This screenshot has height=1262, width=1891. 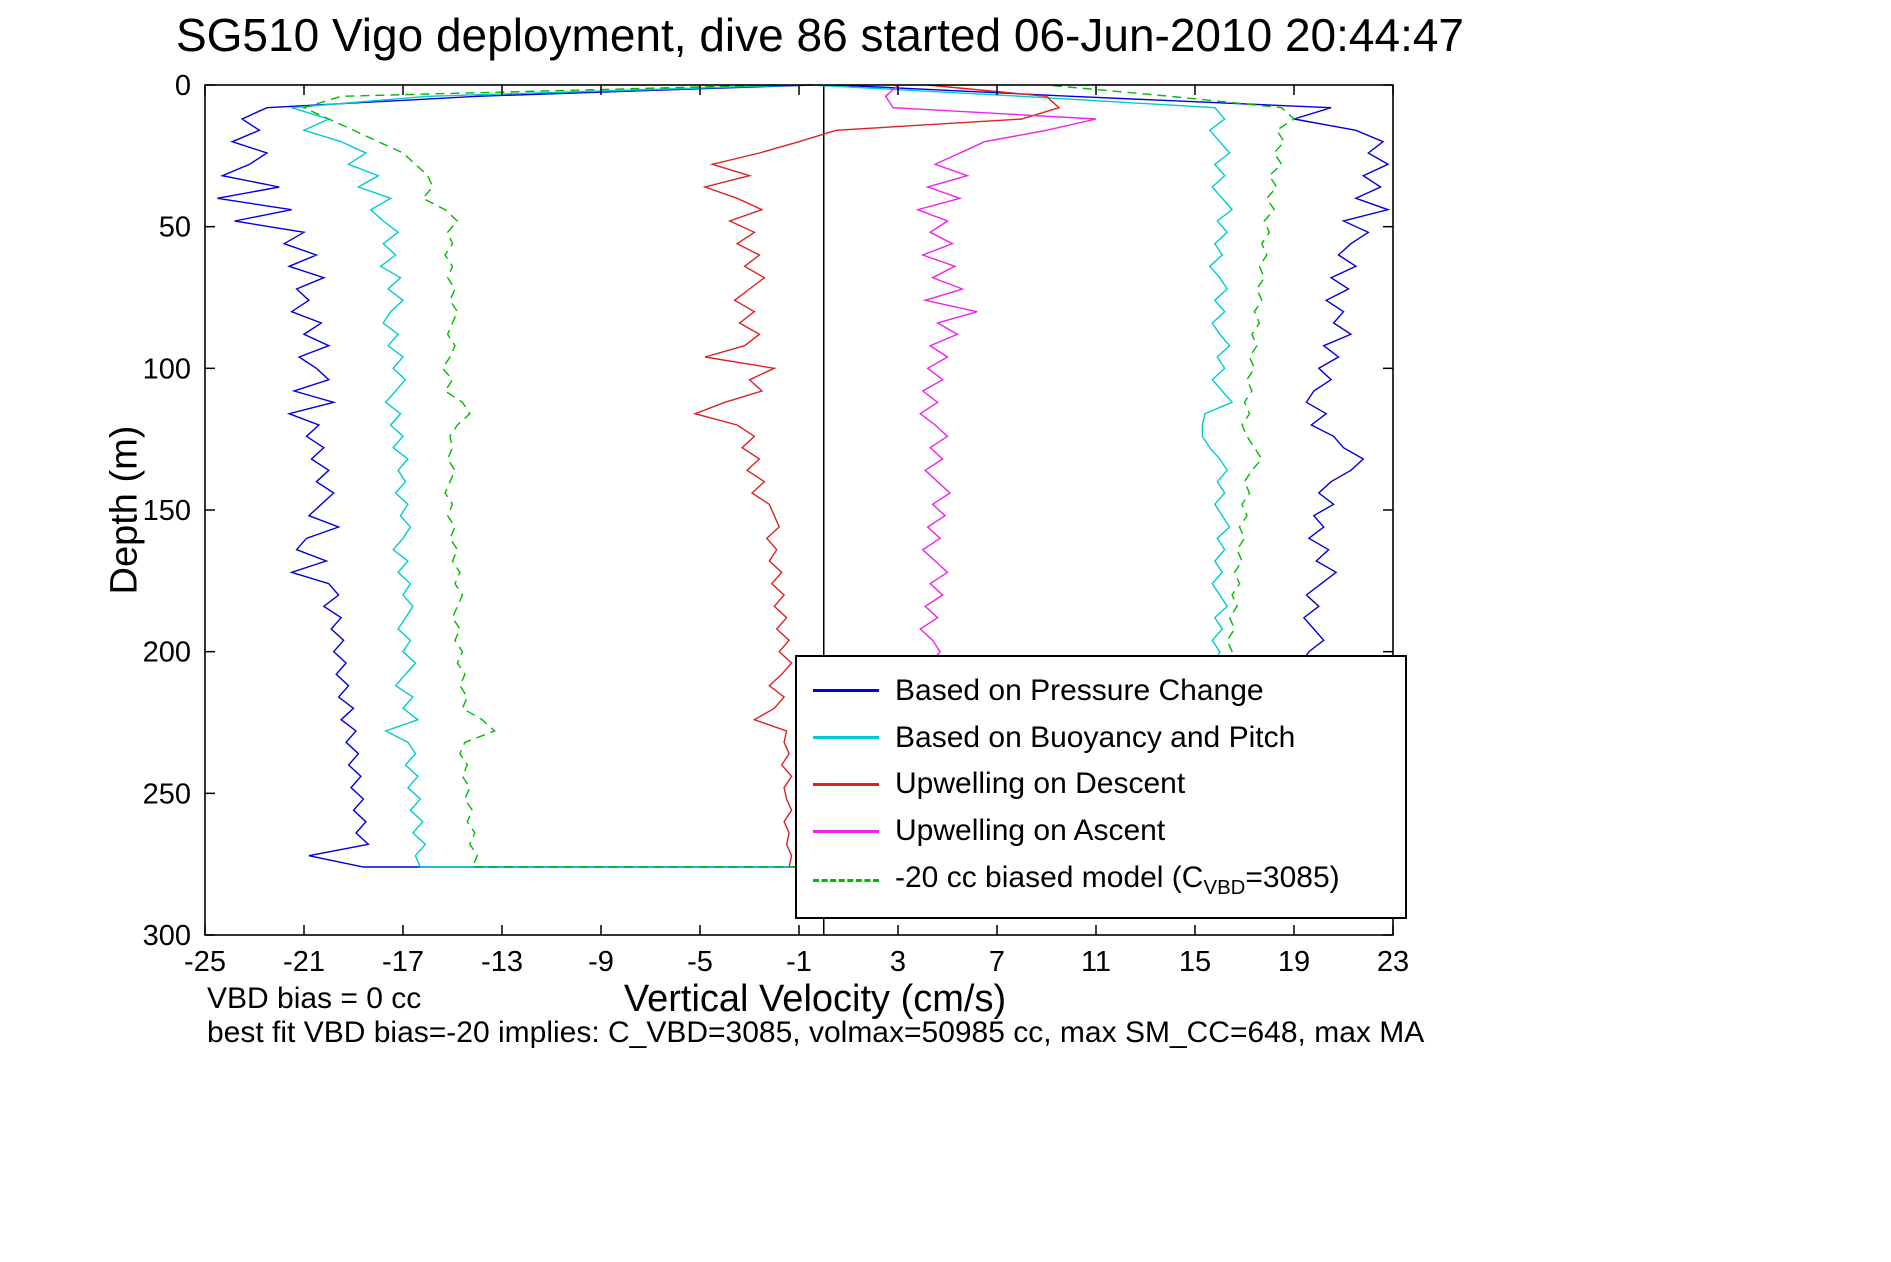 What do you see at coordinates (175, 228) in the screenshot?
I see `svg-text: 50` at bounding box center [175, 228].